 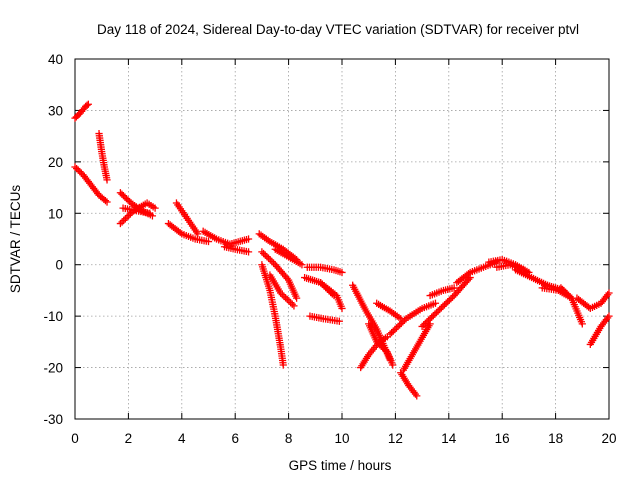 I want to click on y-tick-label: 10, so click(x=55, y=213).